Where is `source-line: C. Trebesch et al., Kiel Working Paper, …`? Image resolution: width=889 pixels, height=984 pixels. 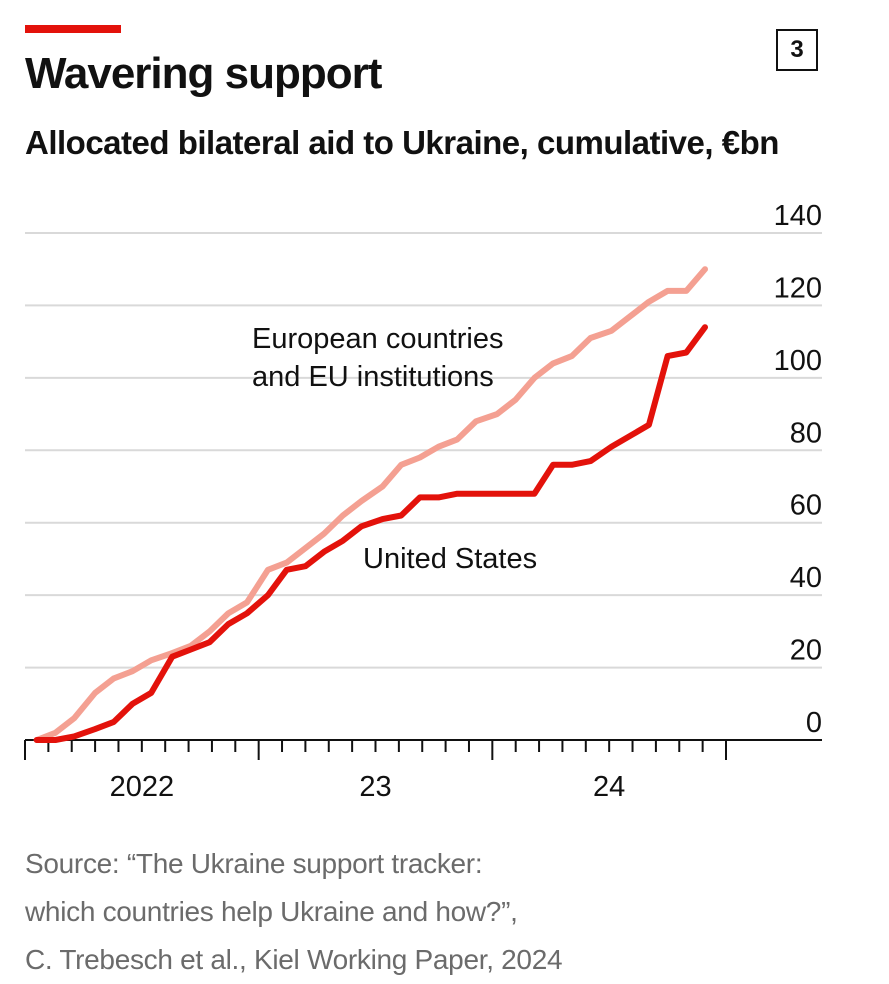
source-line: C. Trebesch et al., Kiel Working Paper, … is located at coordinates (294, 959).